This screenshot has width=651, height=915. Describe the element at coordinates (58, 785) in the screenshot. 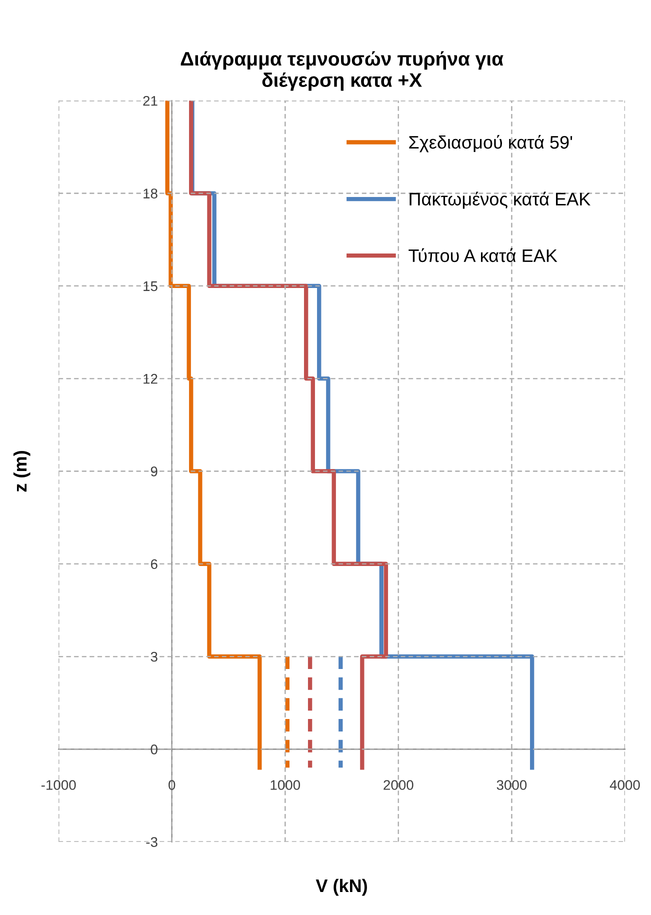

I see `x-tick-label: -1000` at that location.